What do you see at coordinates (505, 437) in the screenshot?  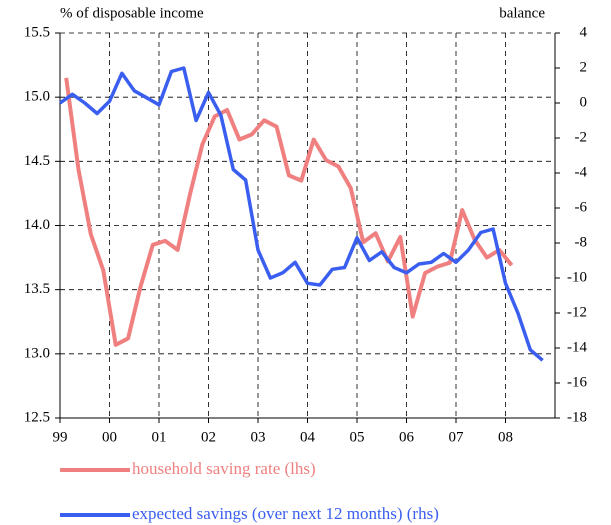 I see `x-tick-label: 08` at bounding box center [505, 437].